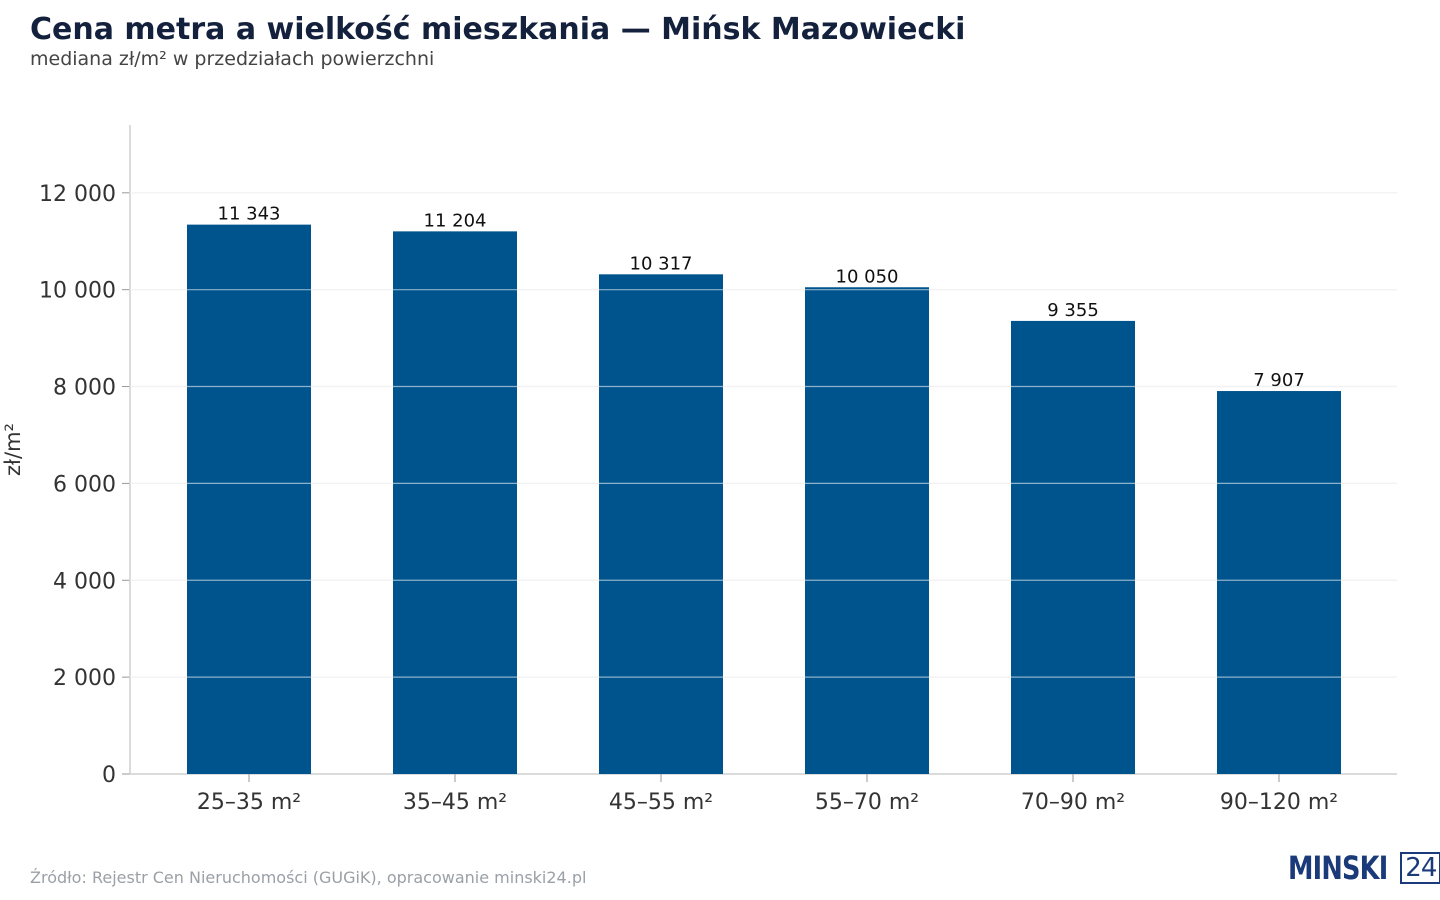 The height and width of the screenshot is (900, 1440). Describe the element at coordinates (249, 802) in the screenshot. I see `x-tick-label: 25–35 m²` at that location.